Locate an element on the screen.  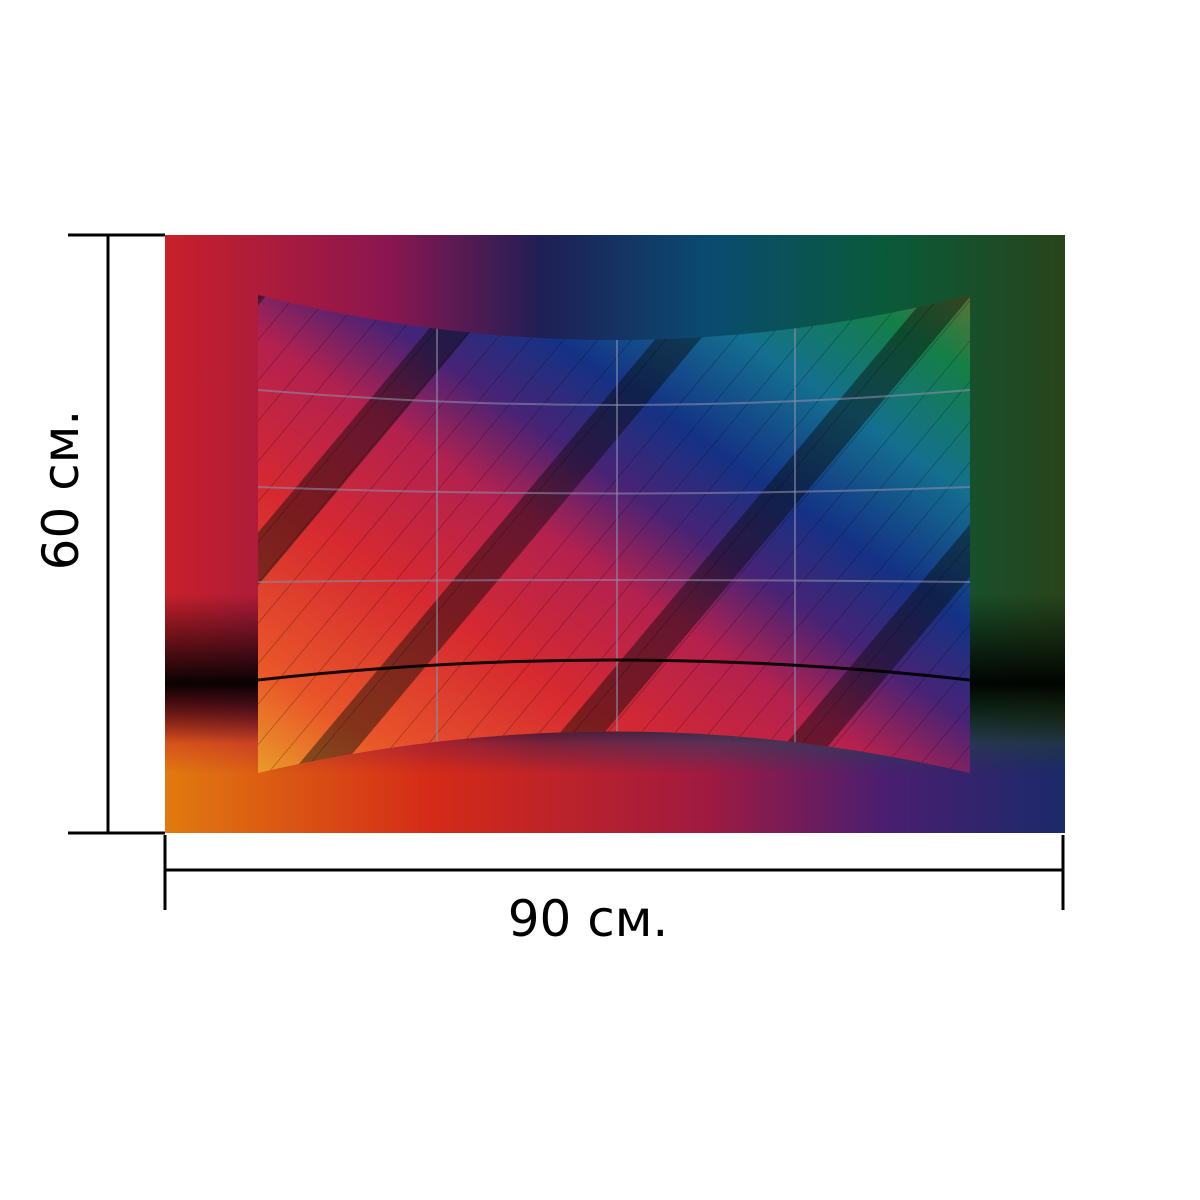
height-label: 60 см. is located at coordinates (61, 490).